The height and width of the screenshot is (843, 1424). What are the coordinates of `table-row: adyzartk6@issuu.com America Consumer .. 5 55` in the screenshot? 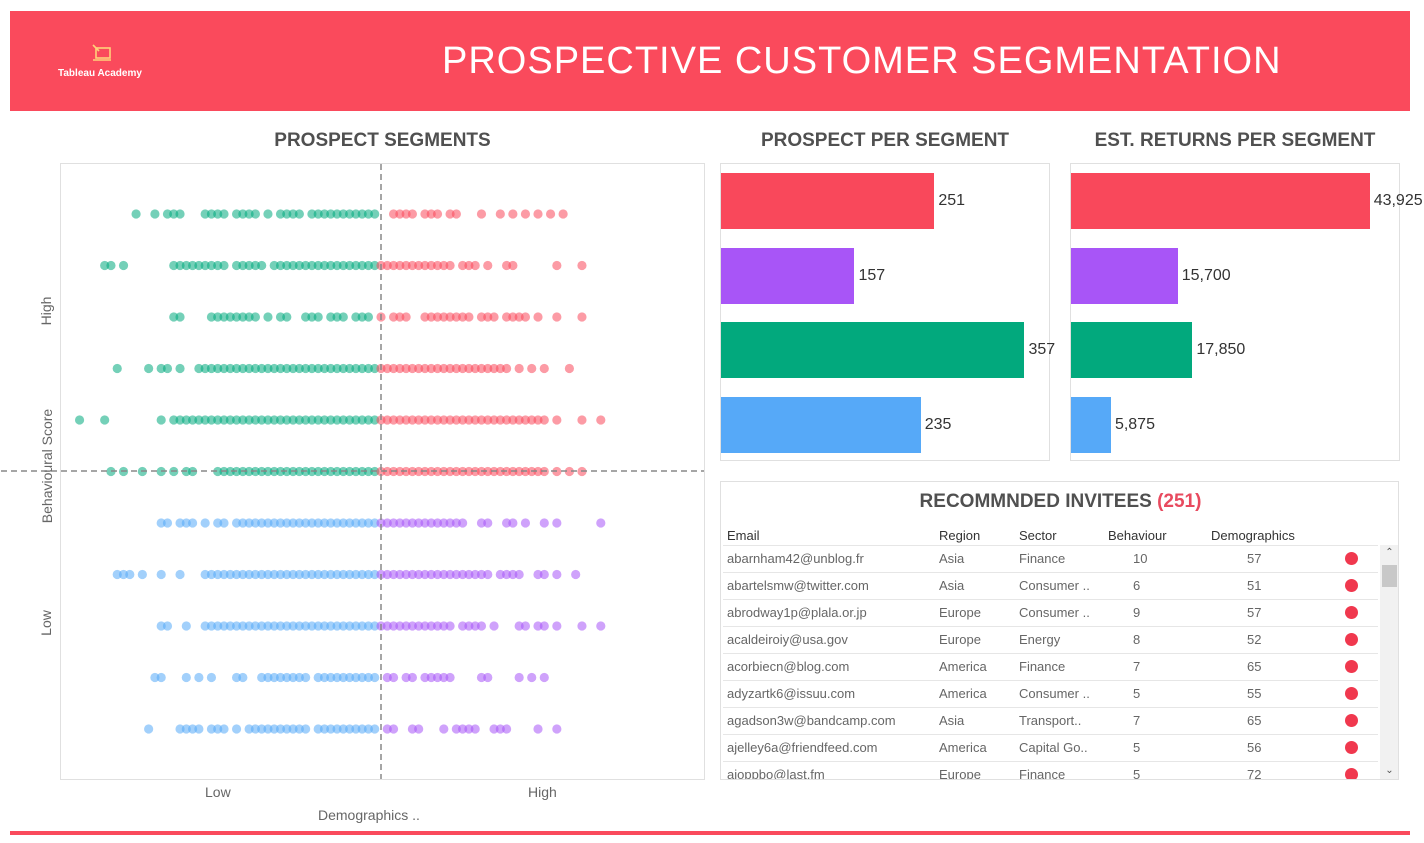 It's located at (1050, 693).